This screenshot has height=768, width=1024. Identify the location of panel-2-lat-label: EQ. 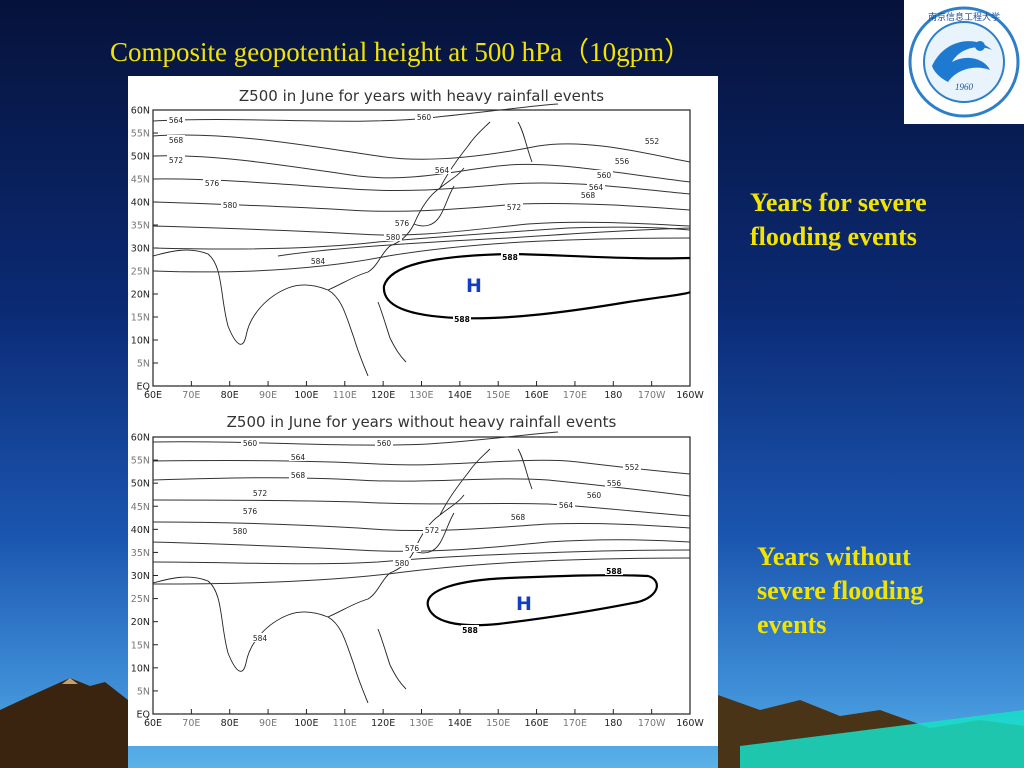
(143, 715).